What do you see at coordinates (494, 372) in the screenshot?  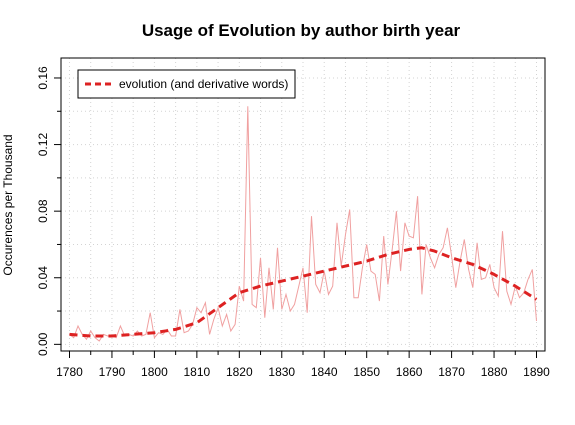 I see `x-tick-label: 1880` at bounding box center [494, 372].